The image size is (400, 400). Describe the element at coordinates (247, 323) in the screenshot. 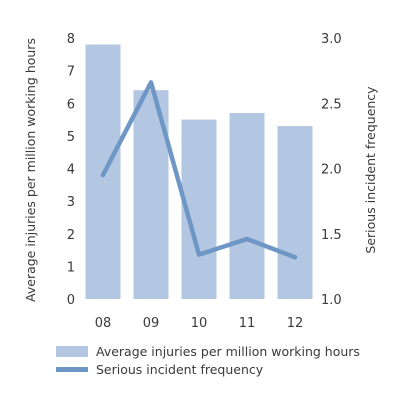

I see `x-tick-11: 11` at that location.